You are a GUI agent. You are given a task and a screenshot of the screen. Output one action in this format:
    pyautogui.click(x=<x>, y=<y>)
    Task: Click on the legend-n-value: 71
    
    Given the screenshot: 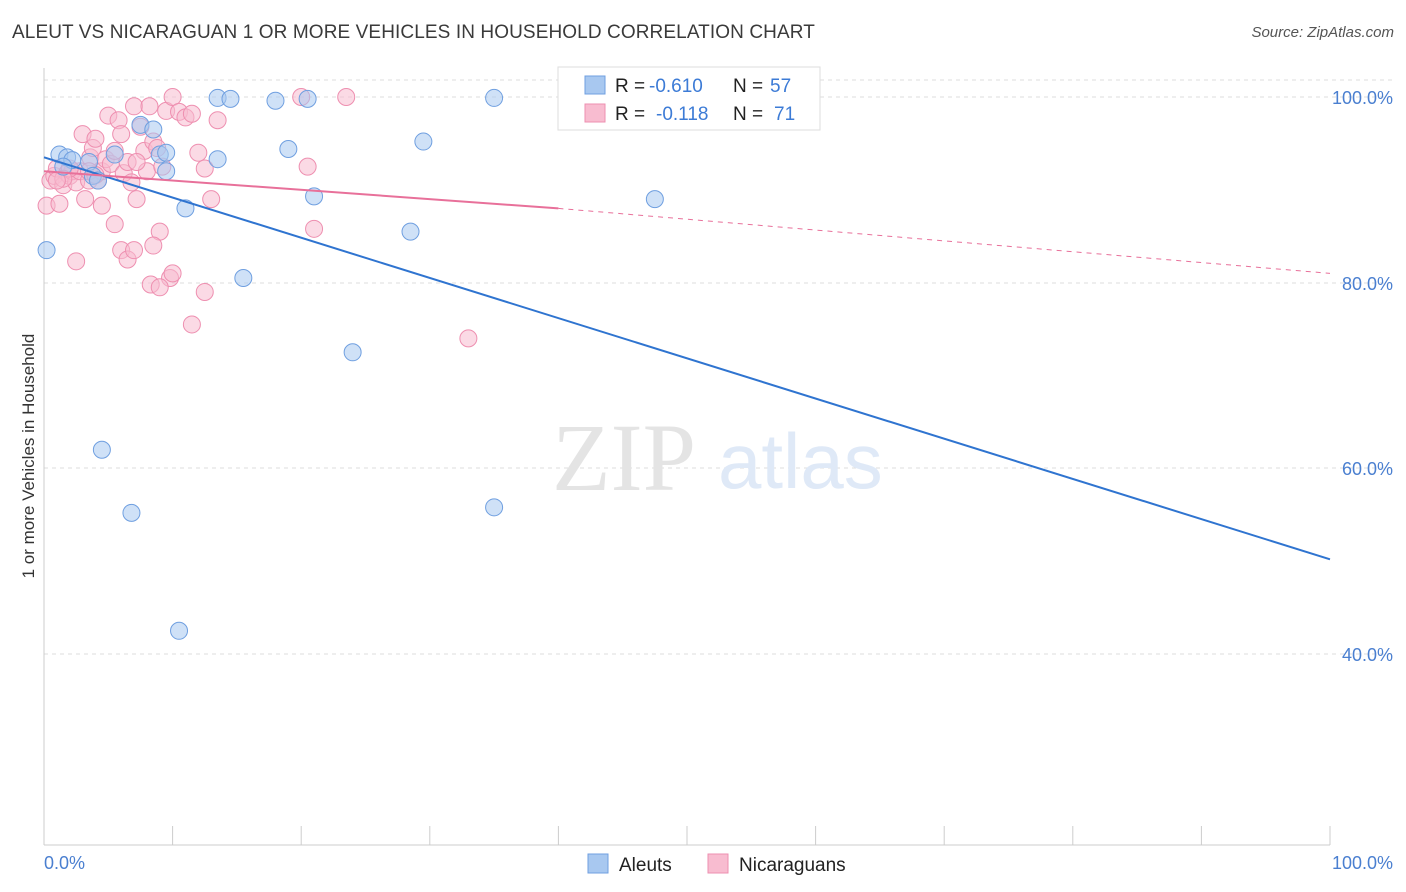 What is the action you would take?
    pyautogui.click(x=784, y=114)
    